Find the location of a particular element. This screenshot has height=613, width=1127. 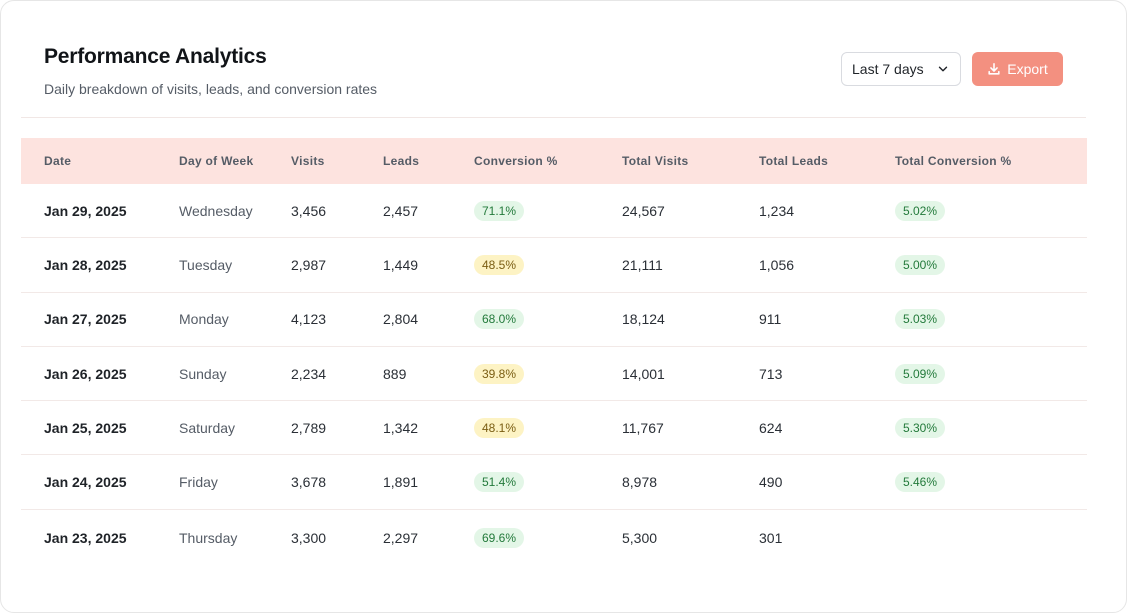

row-day-cell: Saturday is located at coordinates (207, 427).